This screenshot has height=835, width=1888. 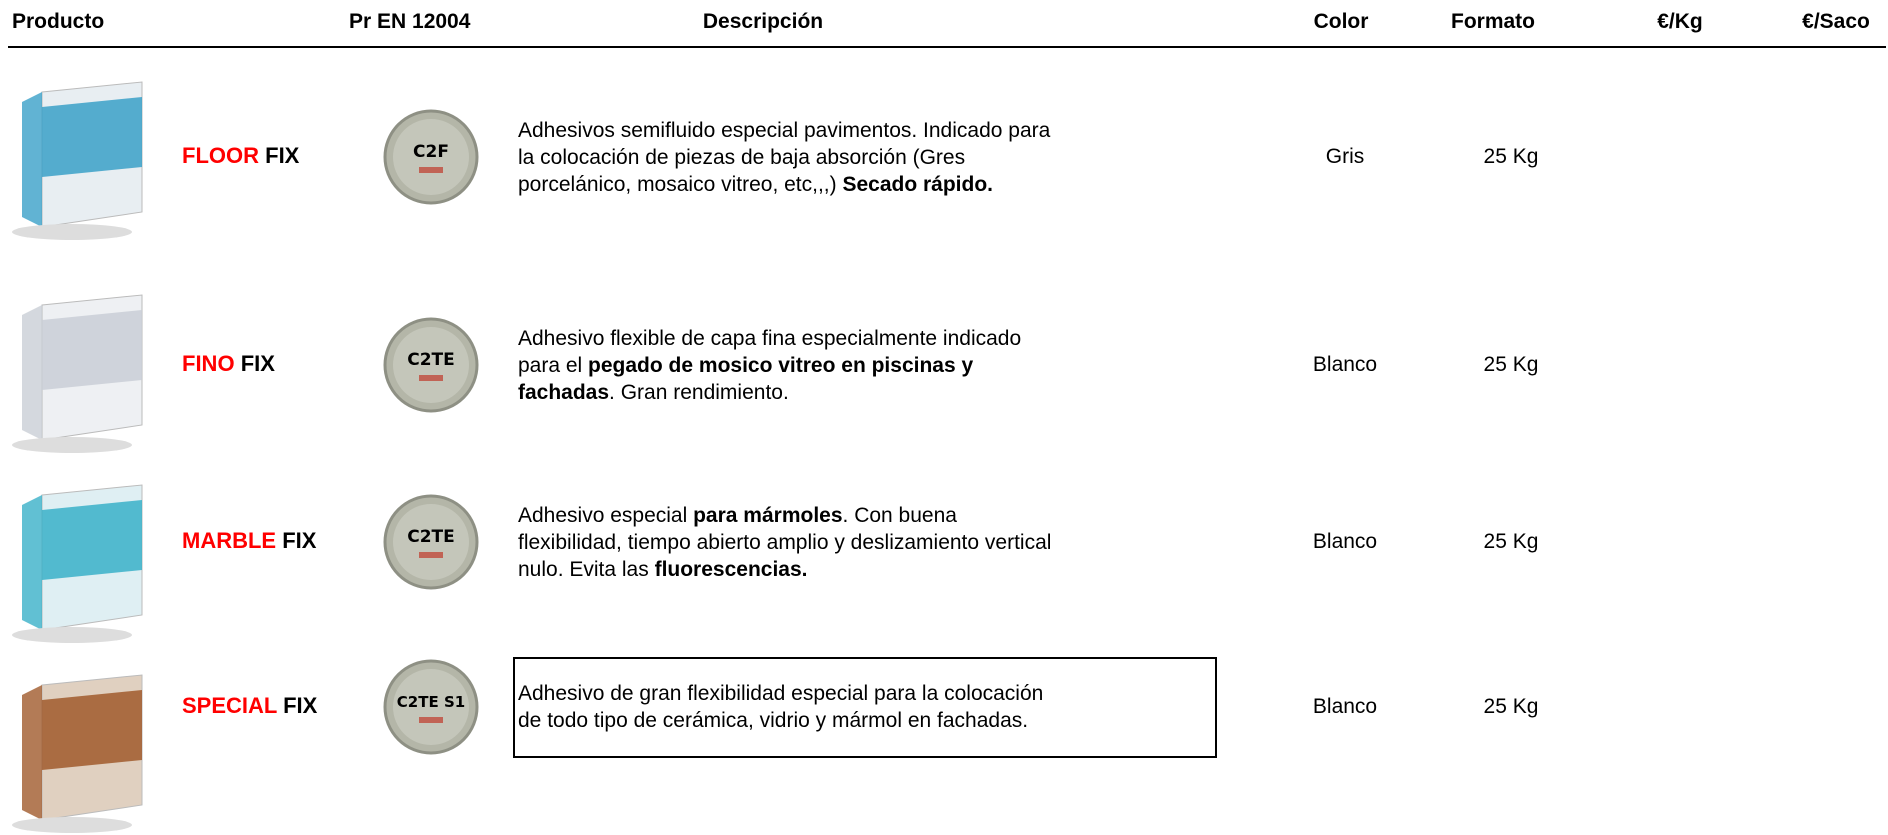 I want to click on column-header: Formato, so click(x=1493, y=21).